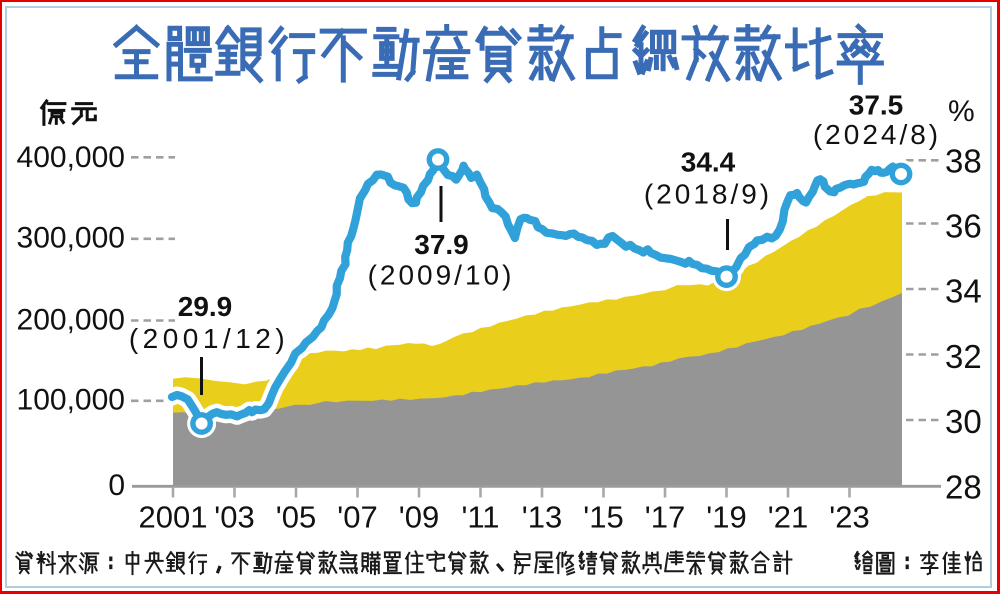 This screenshot has height=594, width=1000. I want to click on svg-text: 29.9, so click(205, 306).